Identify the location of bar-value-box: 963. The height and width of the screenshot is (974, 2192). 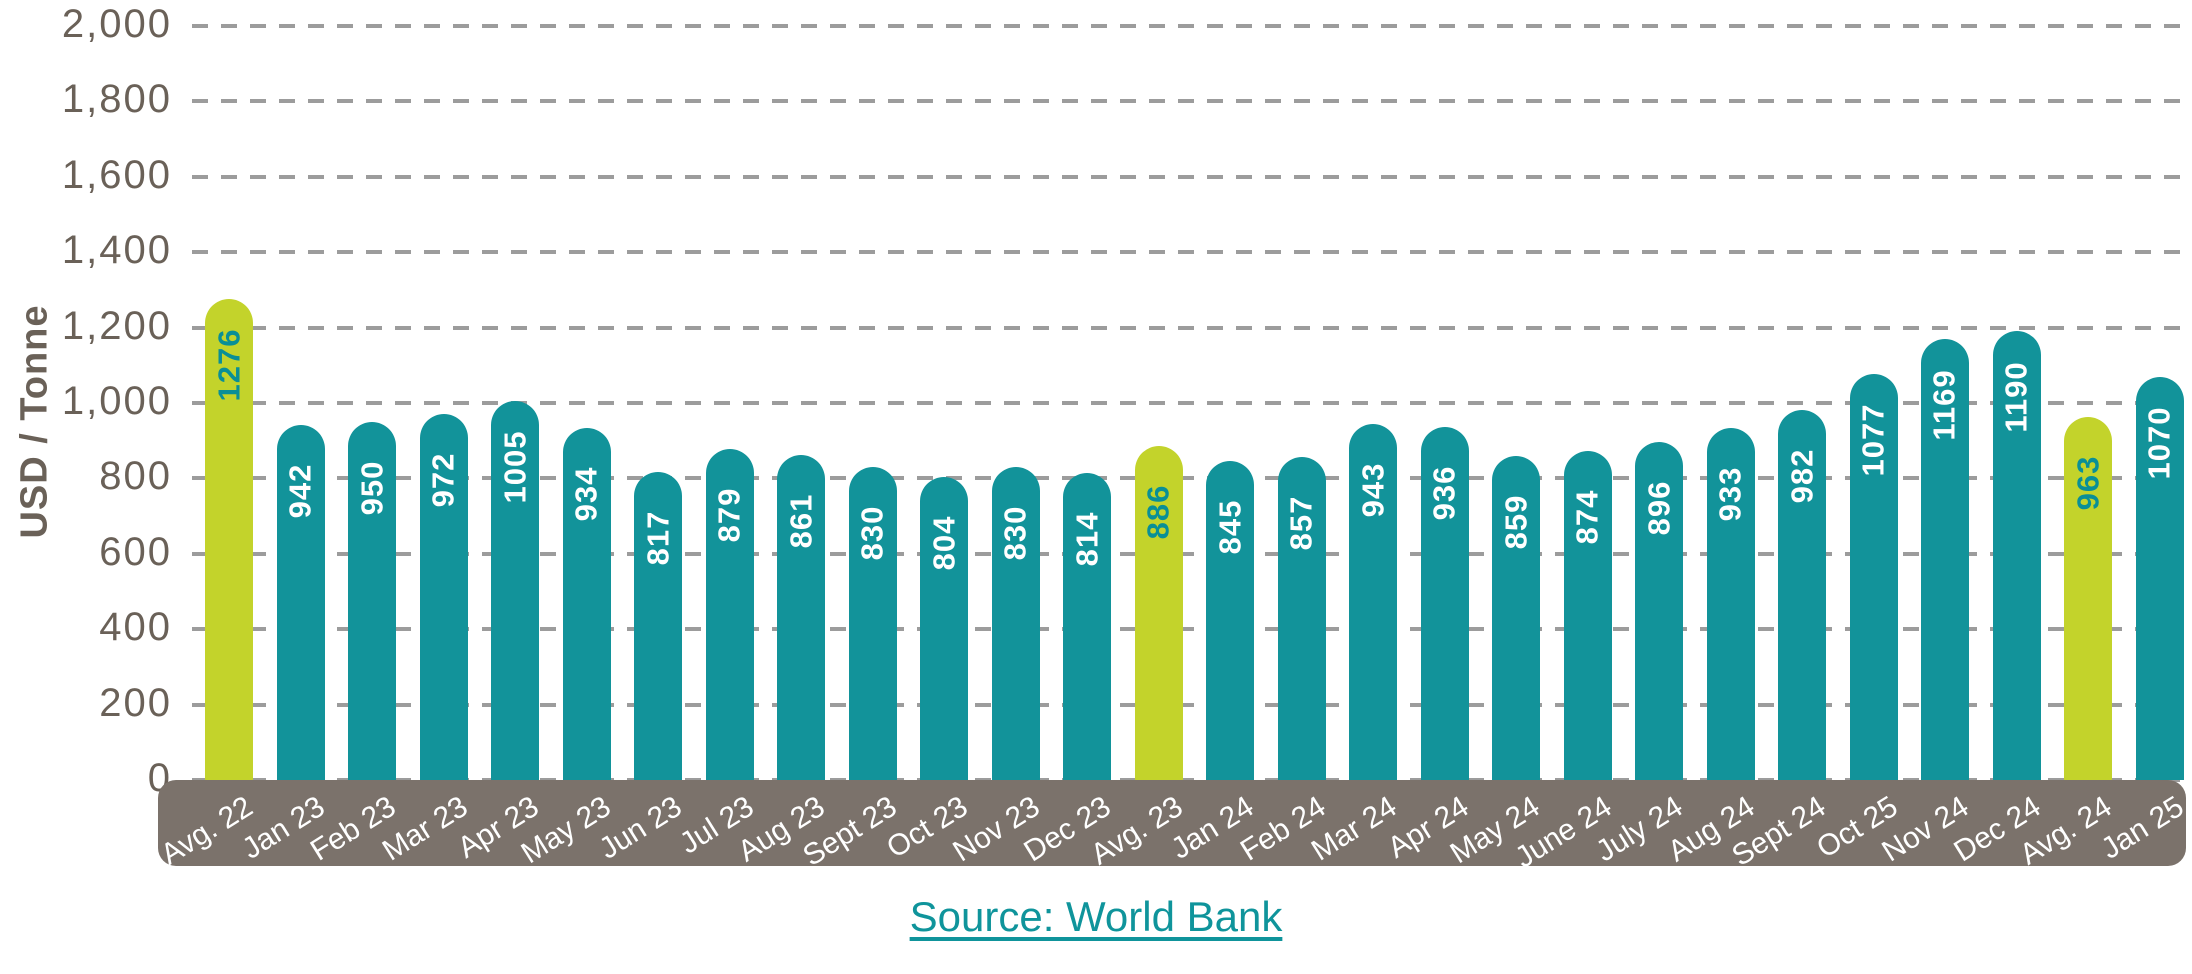
(2088, 483).